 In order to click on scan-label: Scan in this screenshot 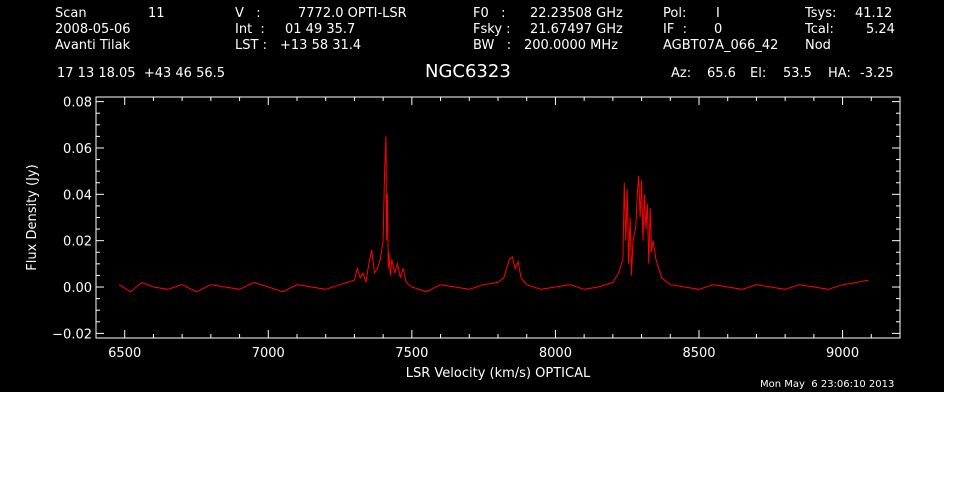, I will do `click(71, 13)`.